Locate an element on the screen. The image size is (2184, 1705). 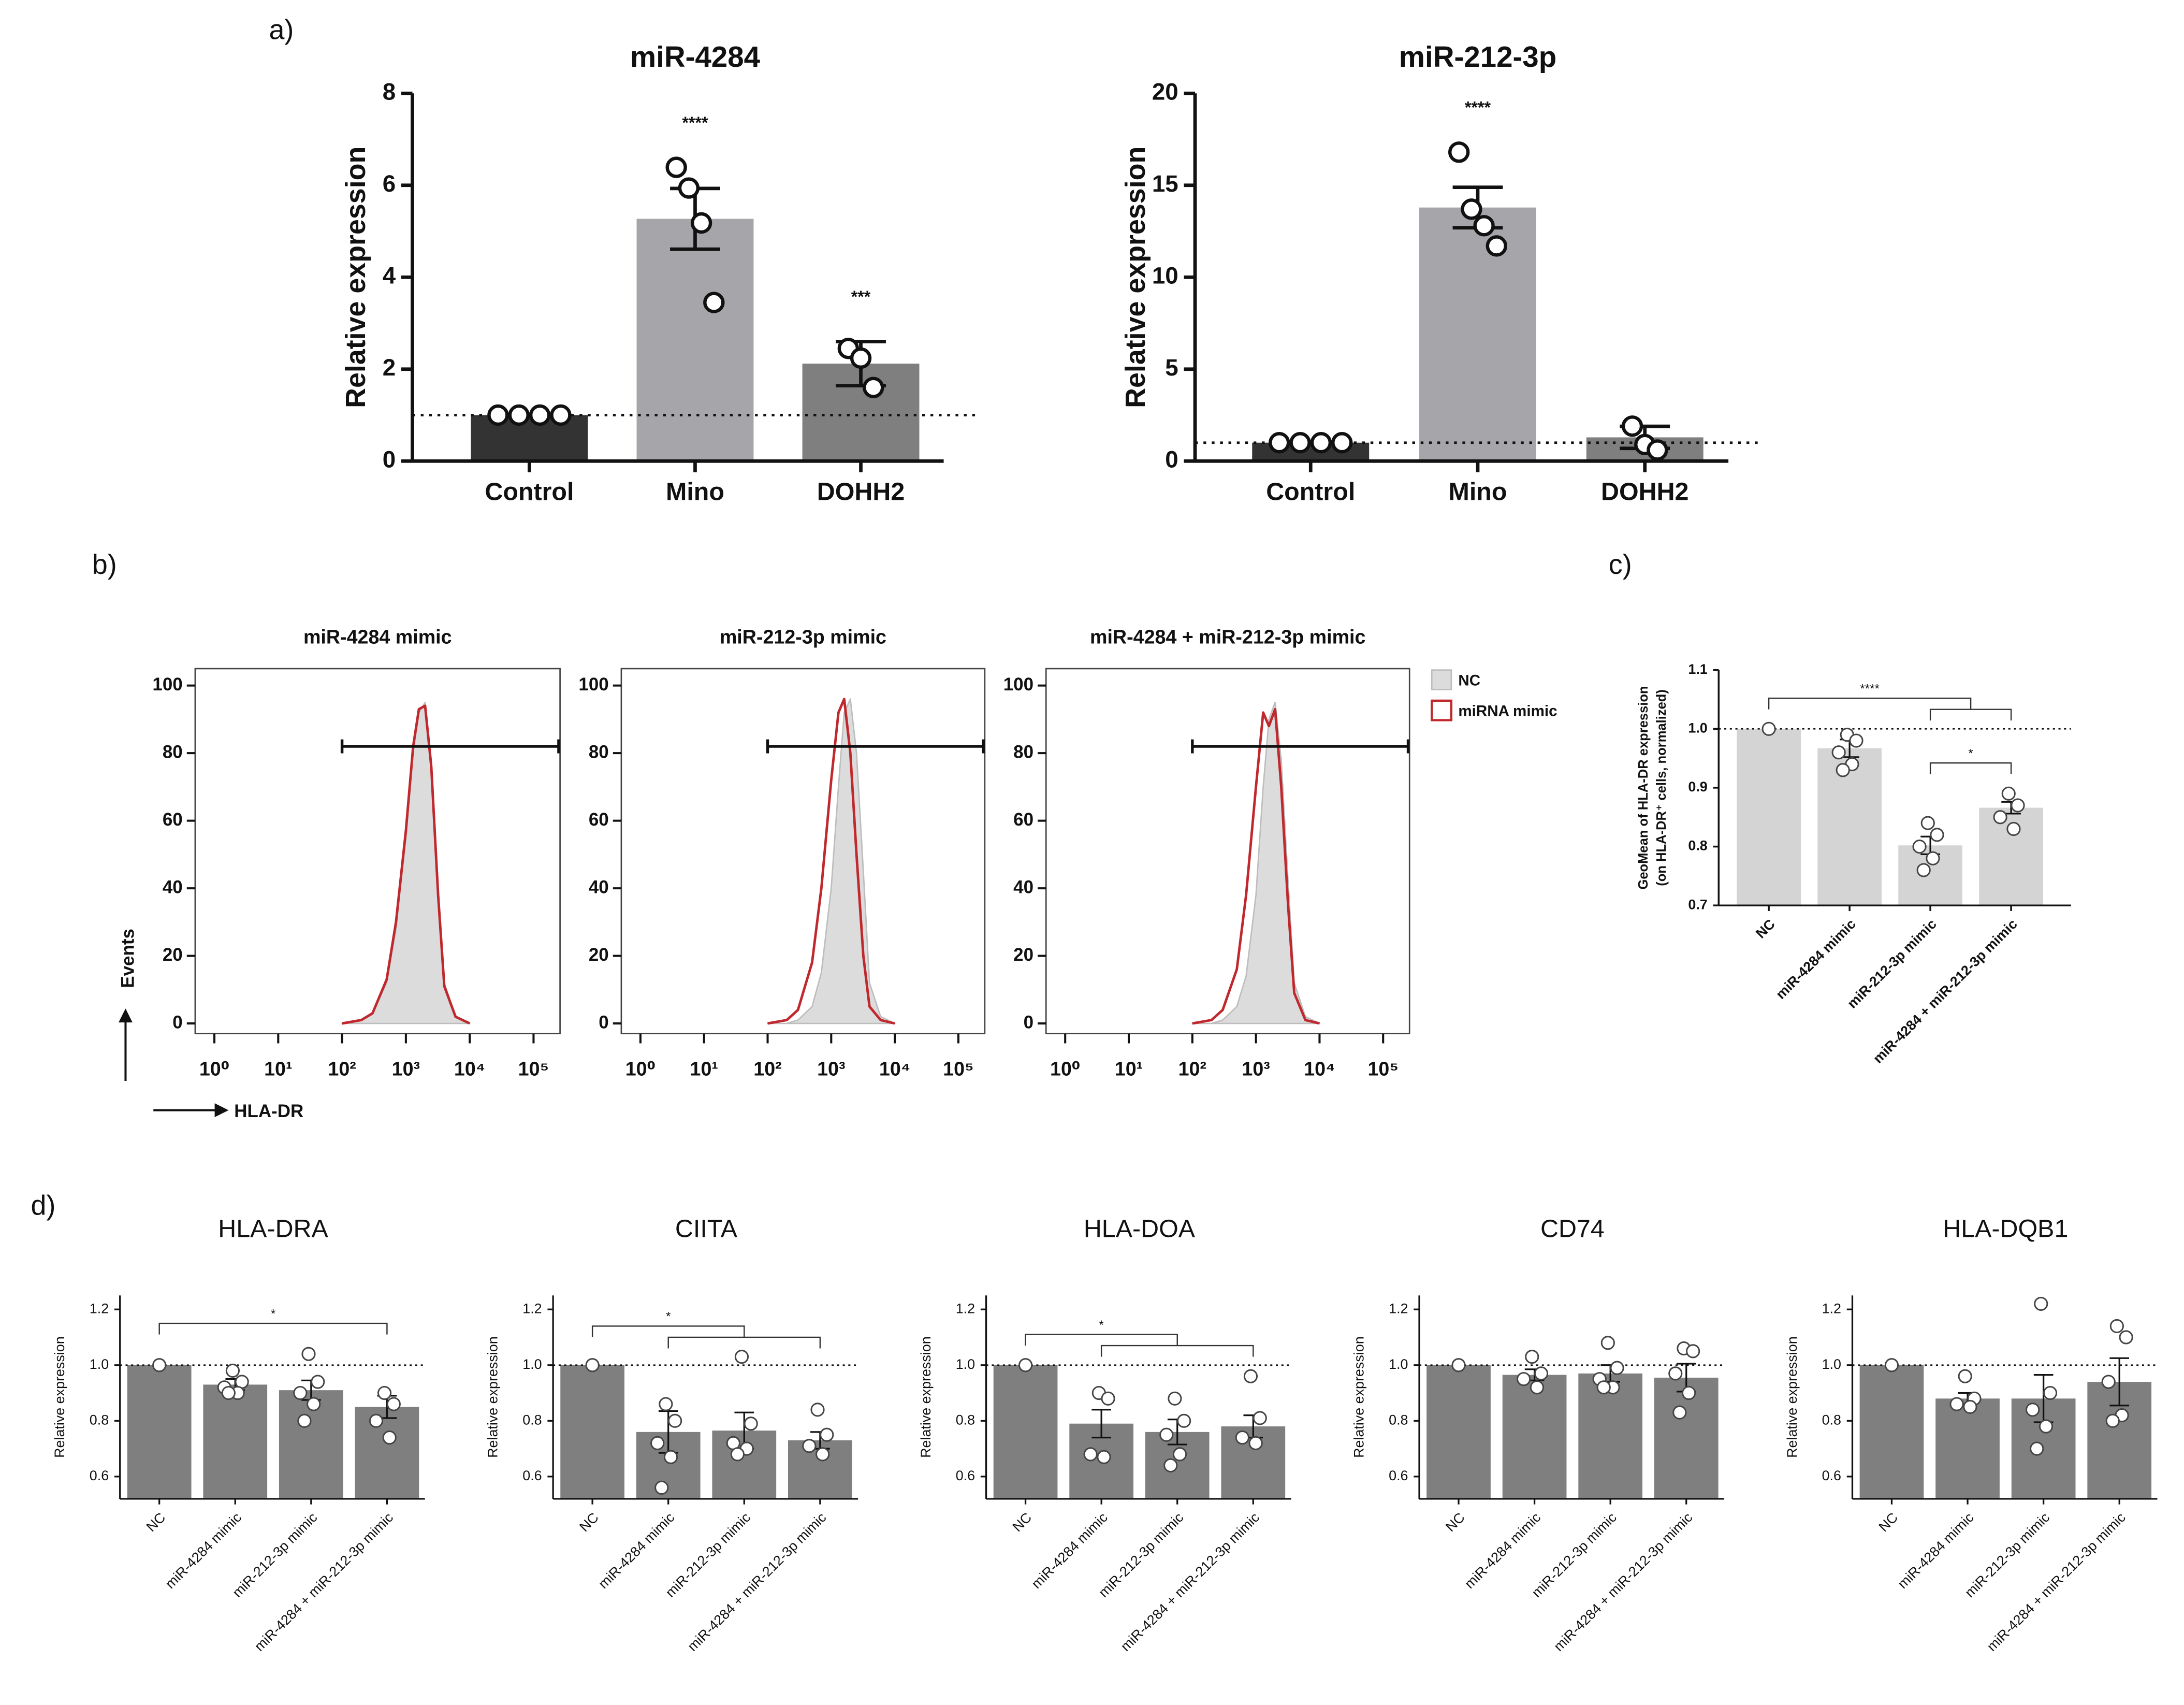
y-axis-label: (on HLA-DR⁺ cells, normalized) is located at coordinates (1661, 788).